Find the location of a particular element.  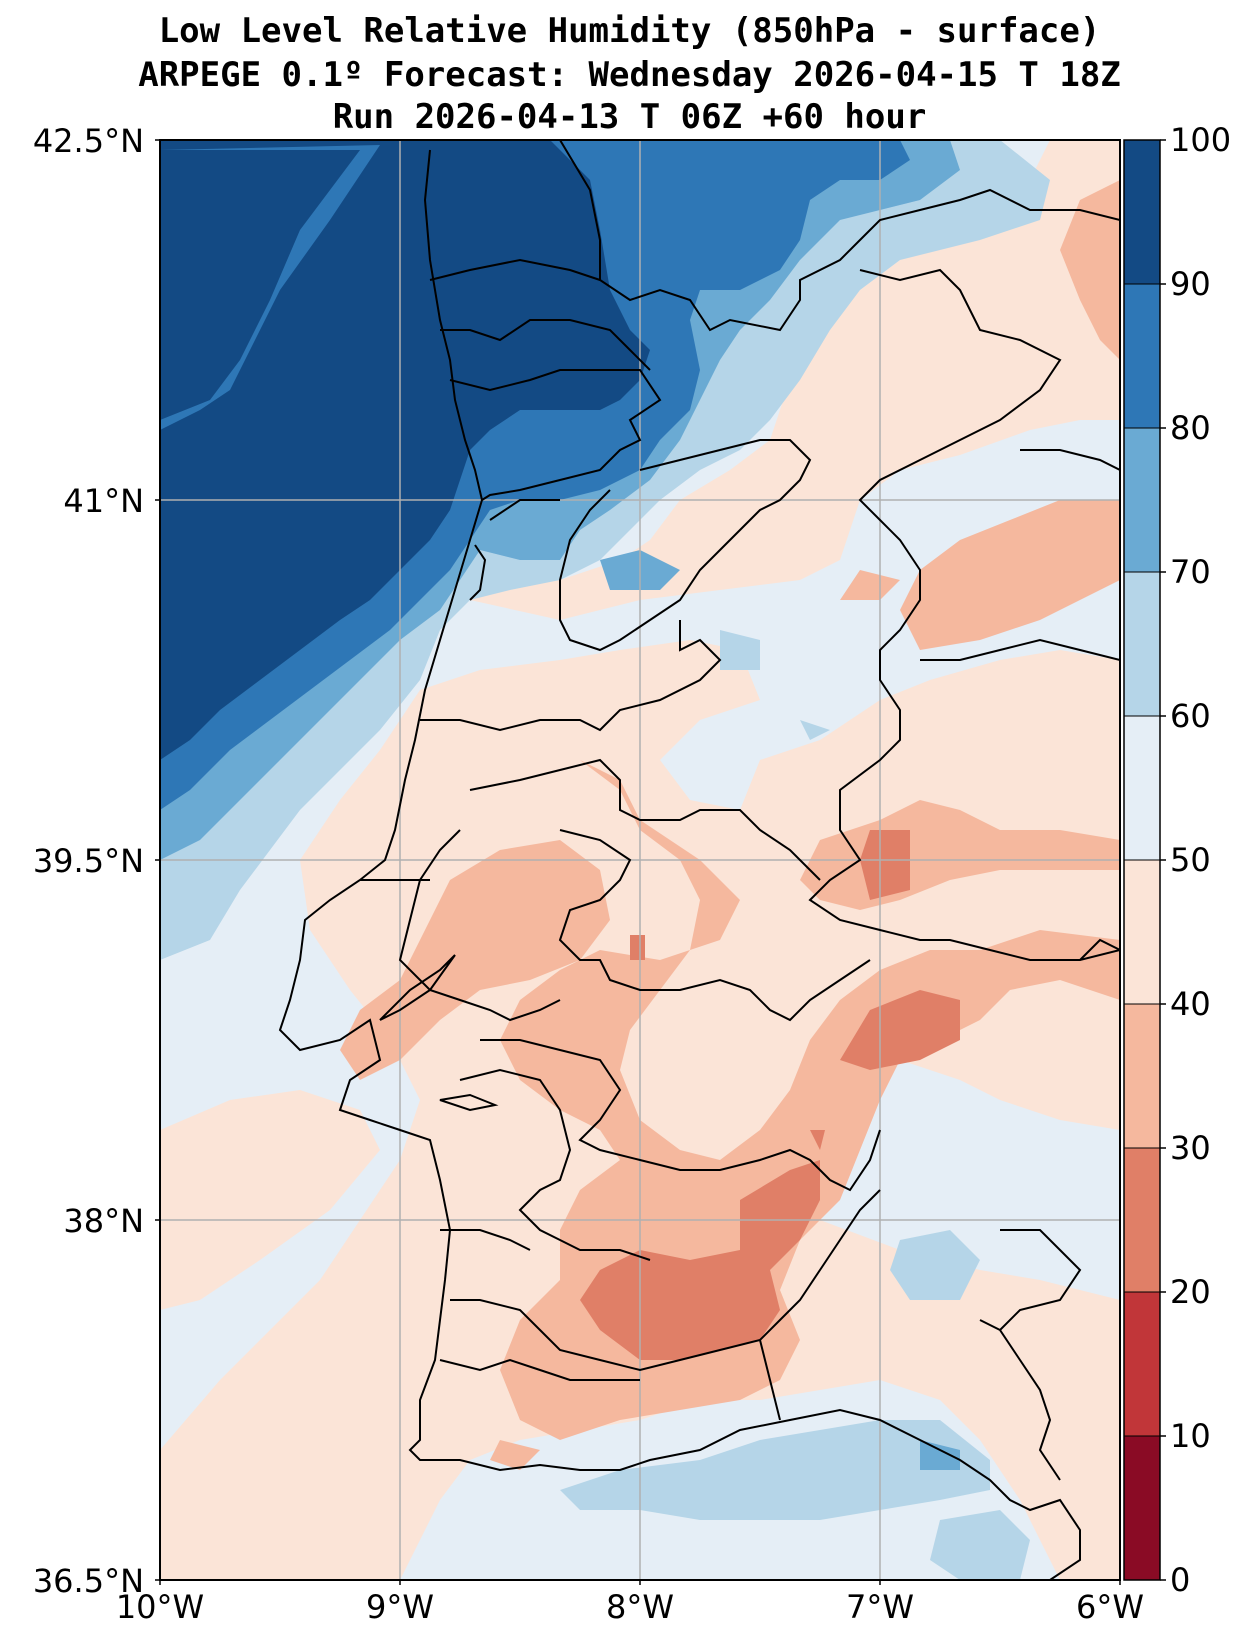

lon-label-7w: 7°W is located at coordinates (880, 1607).